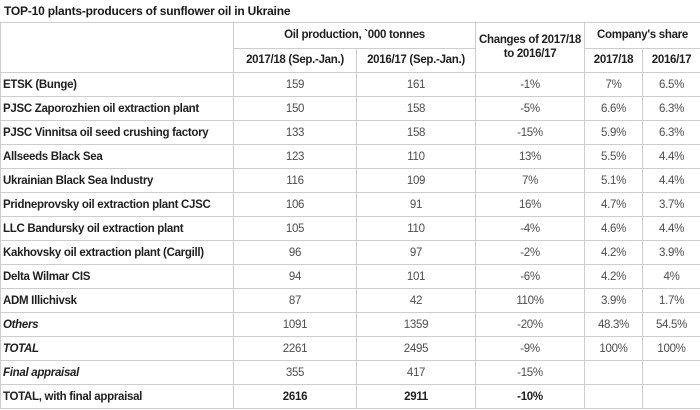 The width and height of the screenshot is (700, 410). I want to click on share-2017-18-cell: 4.7%, so click(613, 204).